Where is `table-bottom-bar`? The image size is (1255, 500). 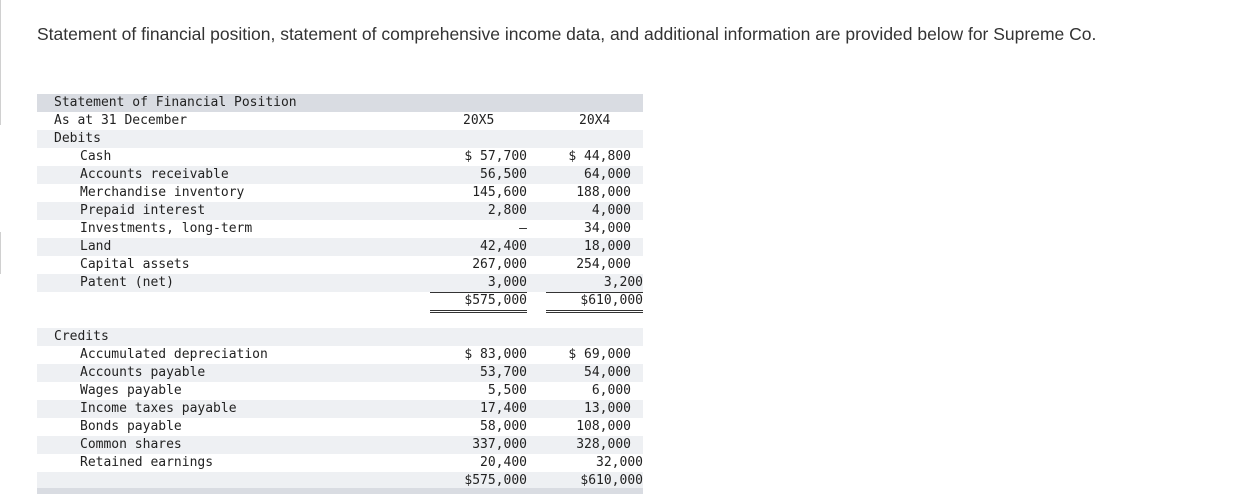
table-bottom-bar is located at coordinates (340, 491).